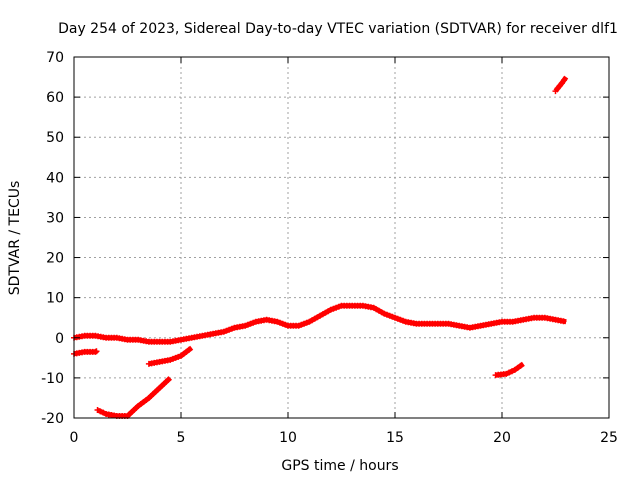 The width and height of the screenshot is (640, 480). I want to click on series-early-negative, so click(85, 352).